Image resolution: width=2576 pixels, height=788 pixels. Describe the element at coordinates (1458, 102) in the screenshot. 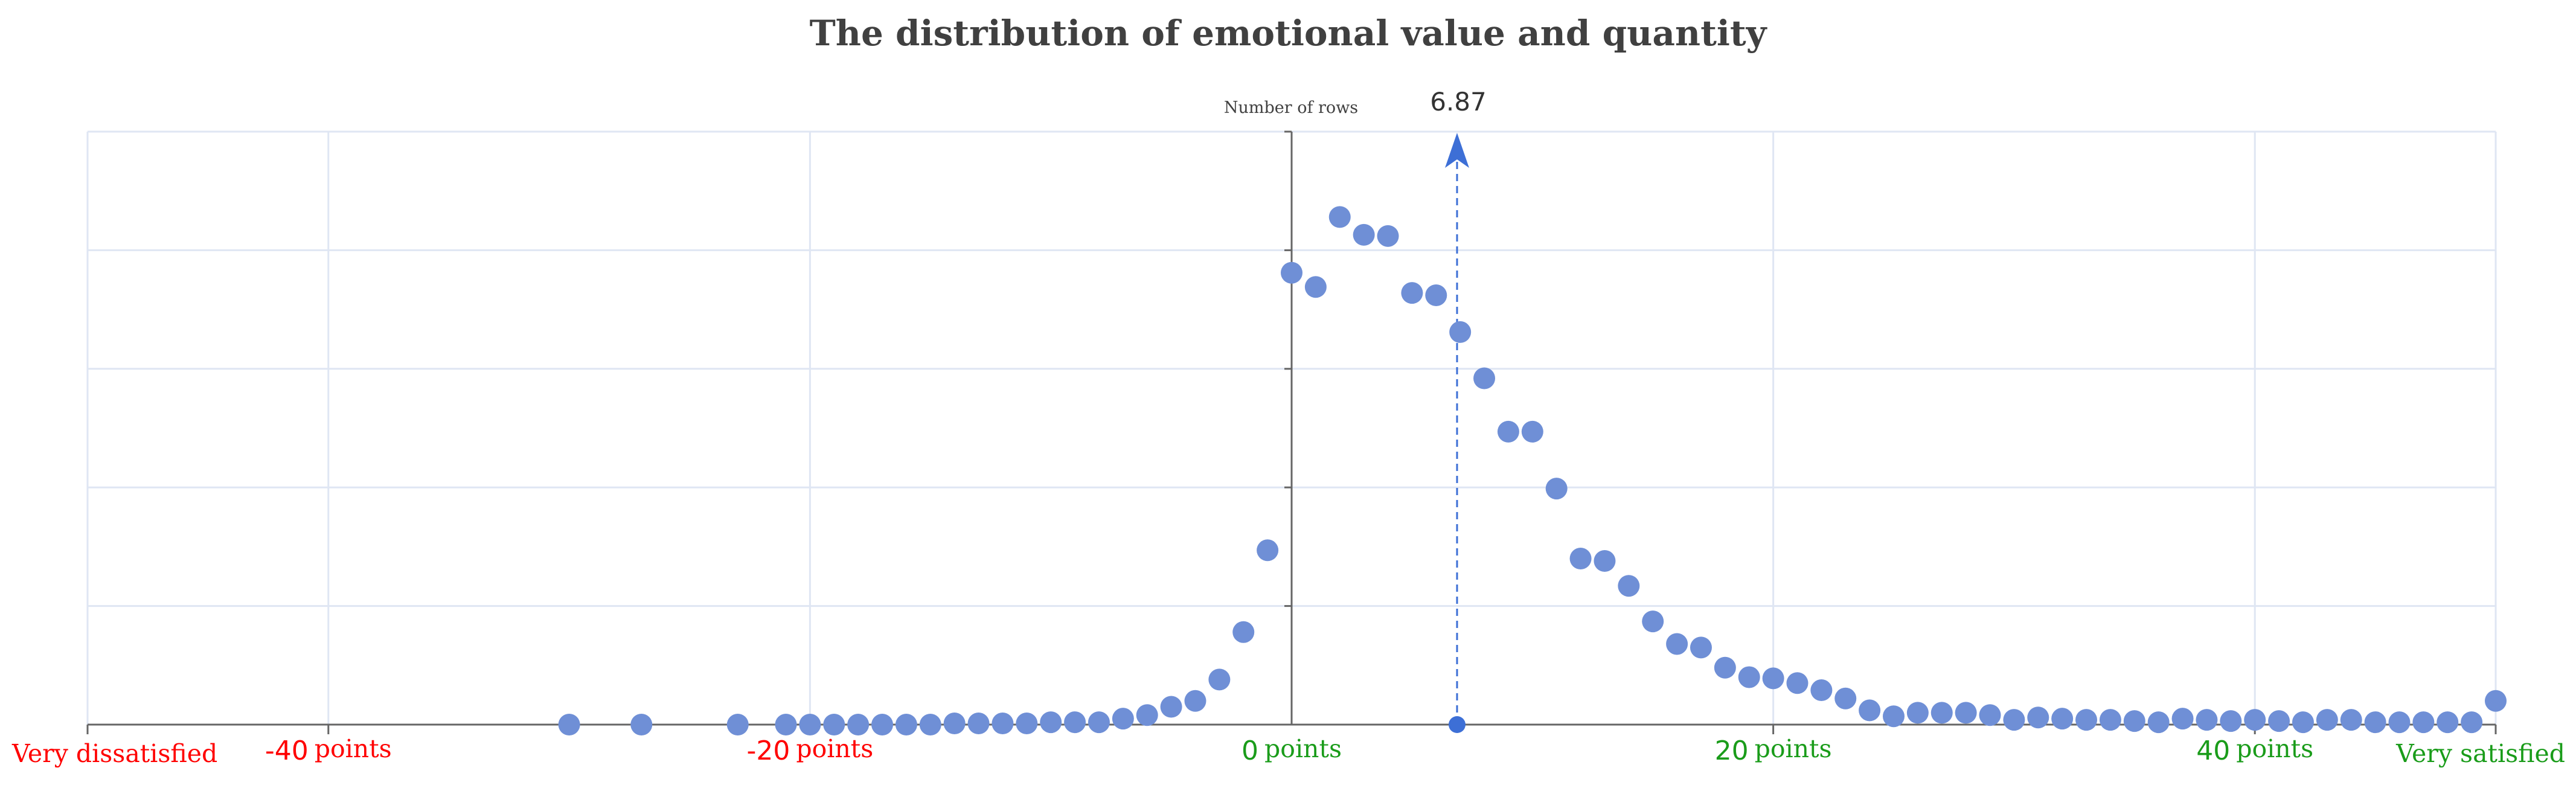

I see `mean-value-label: 6.87` at that location.